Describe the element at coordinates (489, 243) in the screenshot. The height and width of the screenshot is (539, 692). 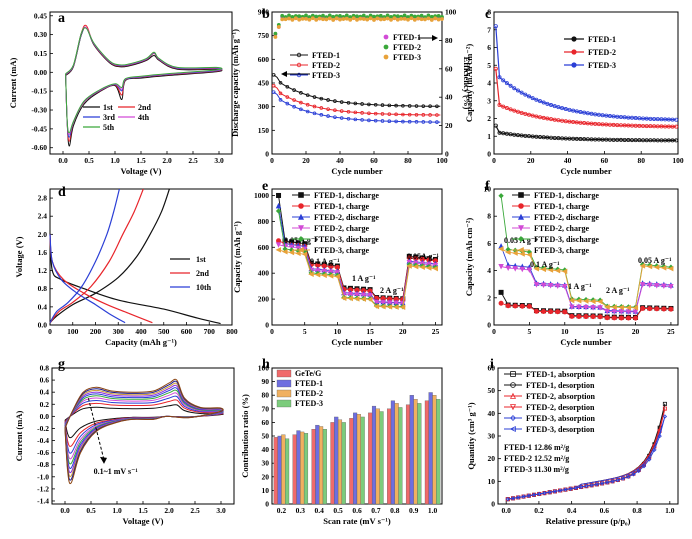
I see `y-tick-label-f: 6` at that location.